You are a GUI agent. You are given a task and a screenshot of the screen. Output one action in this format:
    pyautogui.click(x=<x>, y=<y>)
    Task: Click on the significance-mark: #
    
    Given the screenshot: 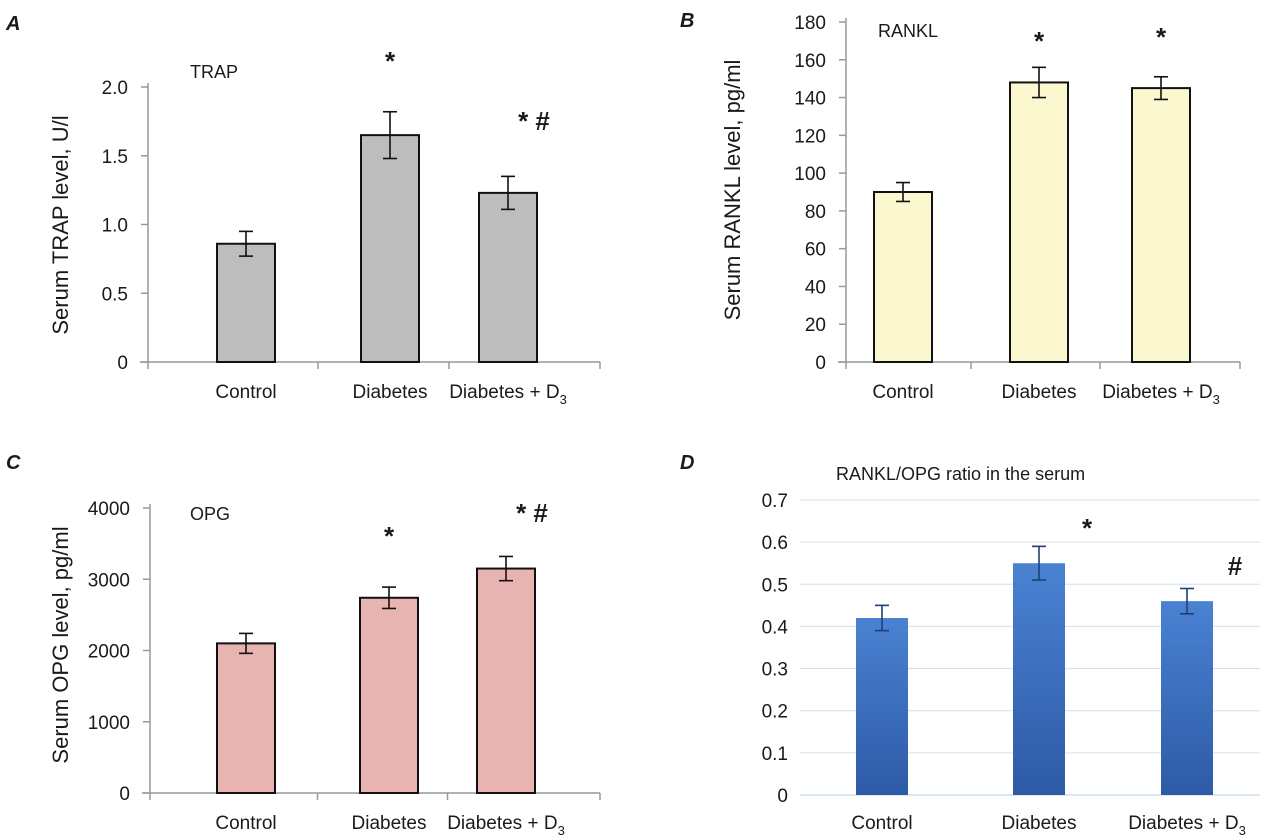 What is the action you would take?
    pyautogui.click(x=1235, y=566)
    